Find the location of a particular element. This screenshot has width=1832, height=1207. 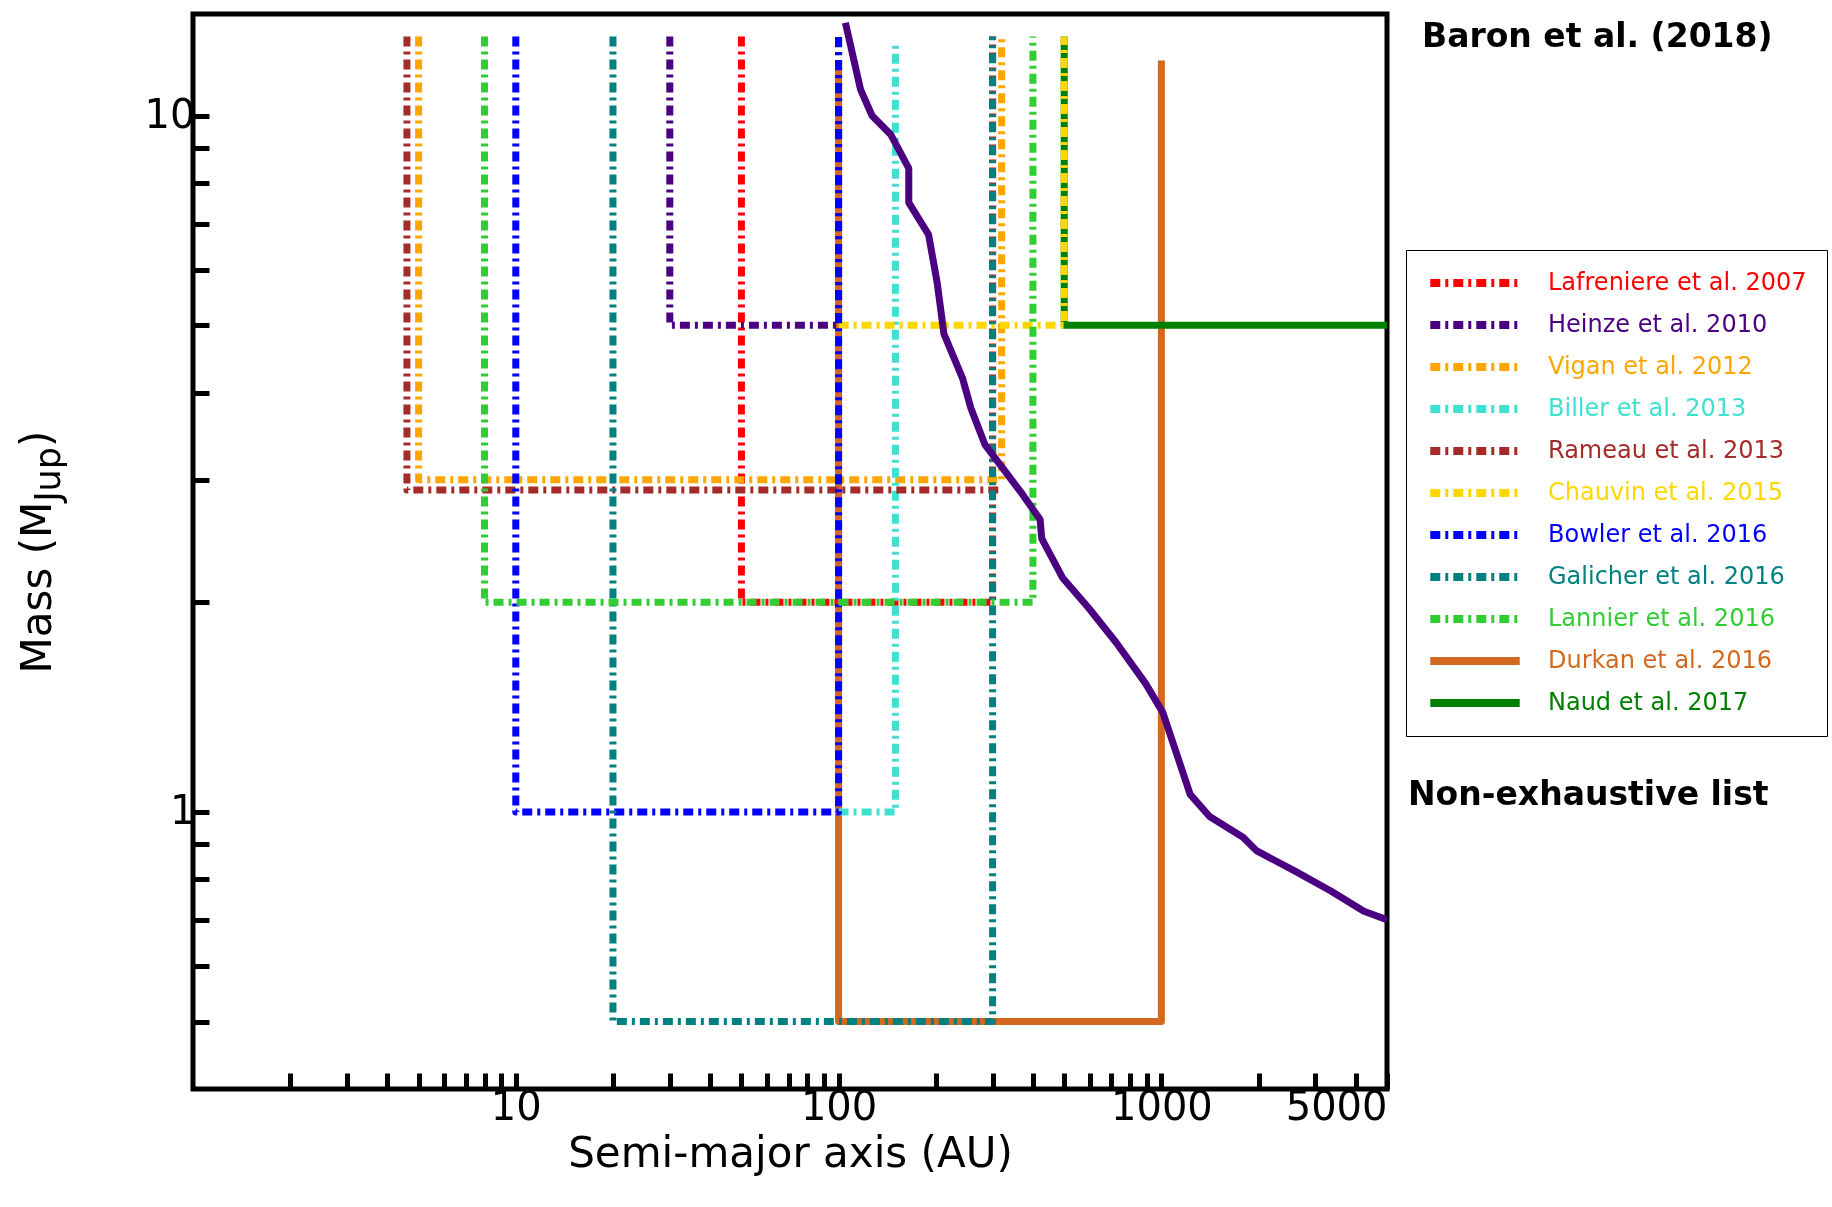

legend-label: Chauvin et al. 2015 is located at coordinates (1666, 492).